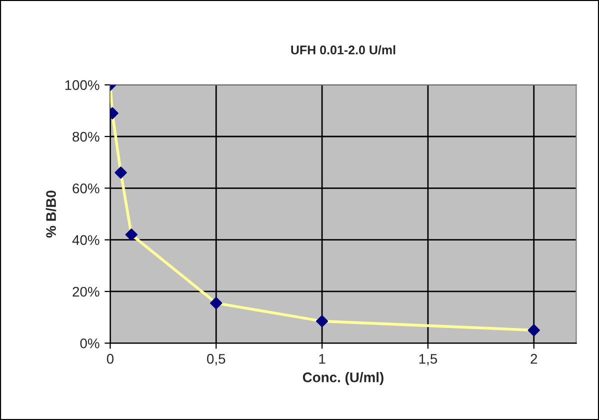 The width and height of the screenshot is (599, 420). Describe the element at coordinates (86, 137) in the screenshot. I see `y-tick-label: 80%` at that location.